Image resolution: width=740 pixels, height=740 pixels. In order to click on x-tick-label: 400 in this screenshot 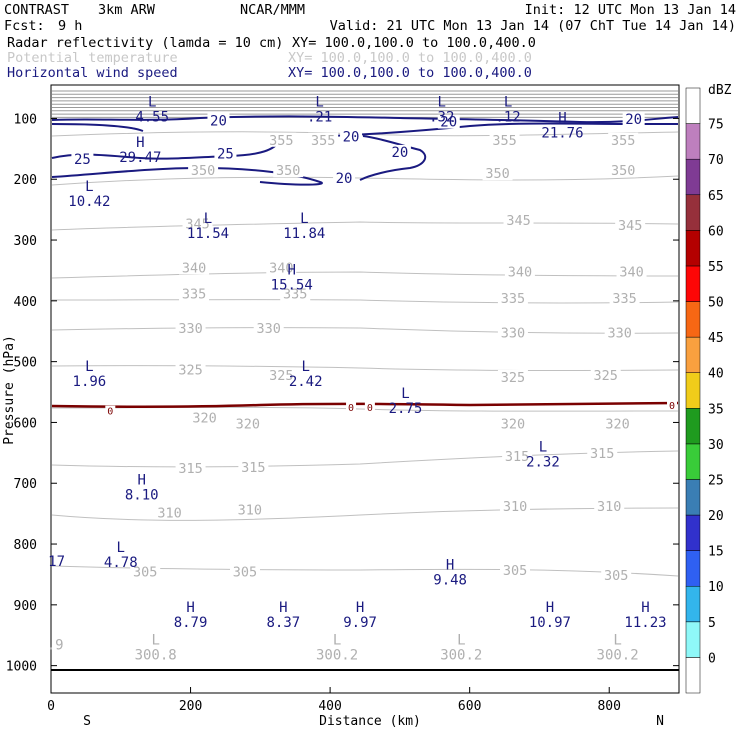, I will do `click(329, 706)`.